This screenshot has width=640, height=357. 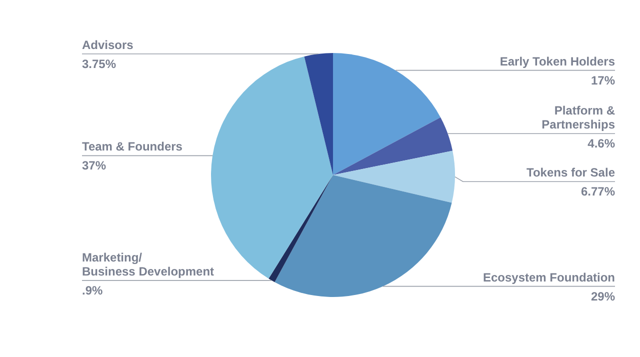 What do you see at coordinates (548, 277) in the screenshot?
I see `slice-label: Ecosystem Foundation` at bounding box center [548, 277].